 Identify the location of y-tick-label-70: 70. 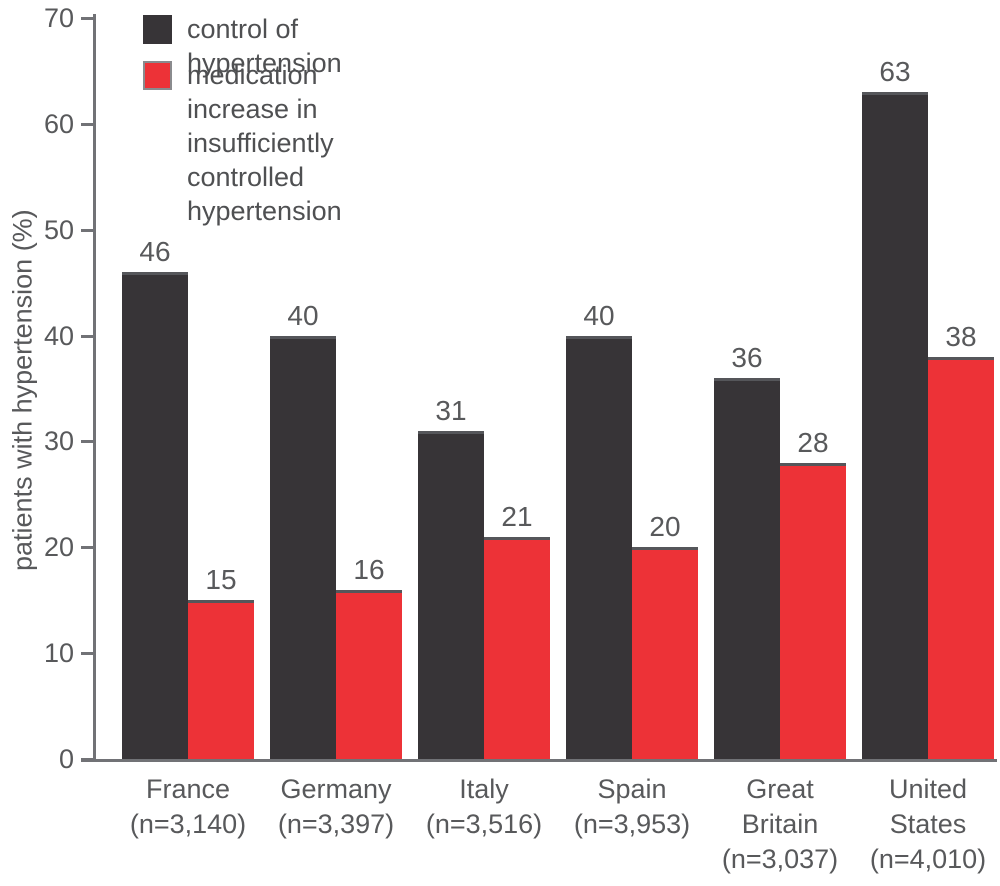
(58, 18).